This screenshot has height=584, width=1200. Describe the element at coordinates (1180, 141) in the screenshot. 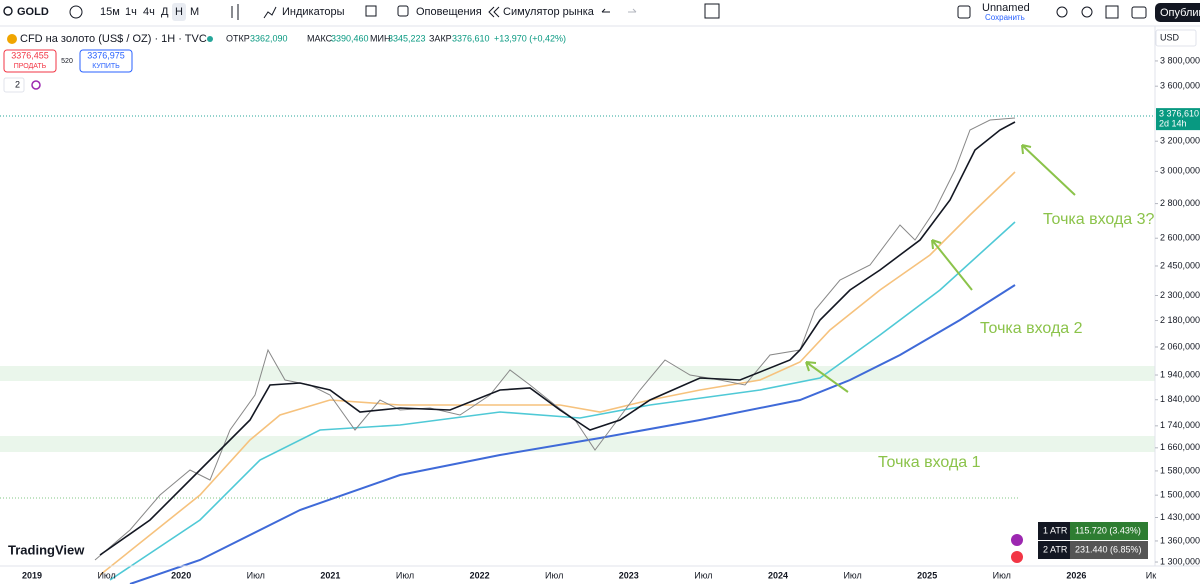

I see `price-tick-label: 3 200,000` at that location.